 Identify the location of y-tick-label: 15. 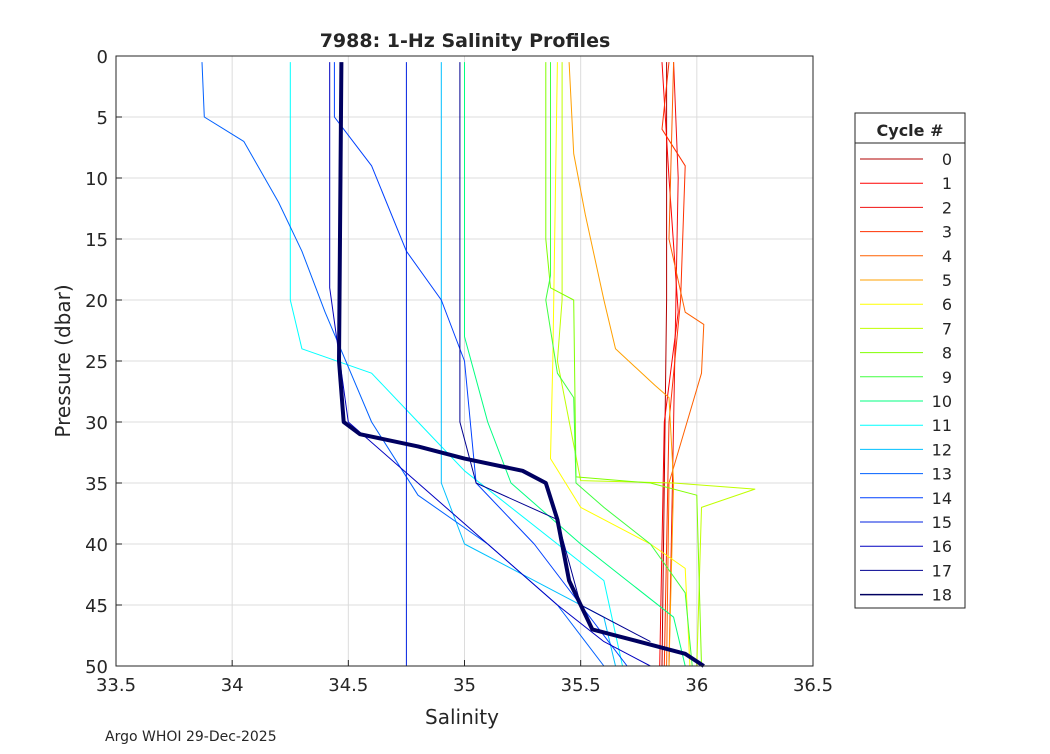
(96, 240).